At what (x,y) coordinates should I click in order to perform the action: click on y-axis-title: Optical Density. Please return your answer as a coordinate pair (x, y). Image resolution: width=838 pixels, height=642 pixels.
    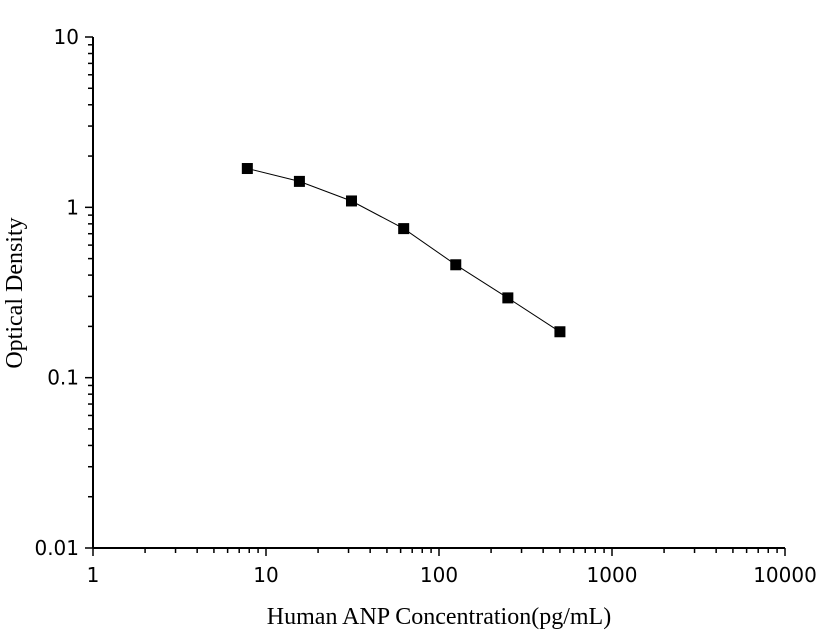
    Looking at the image, I should click on (15, 292).